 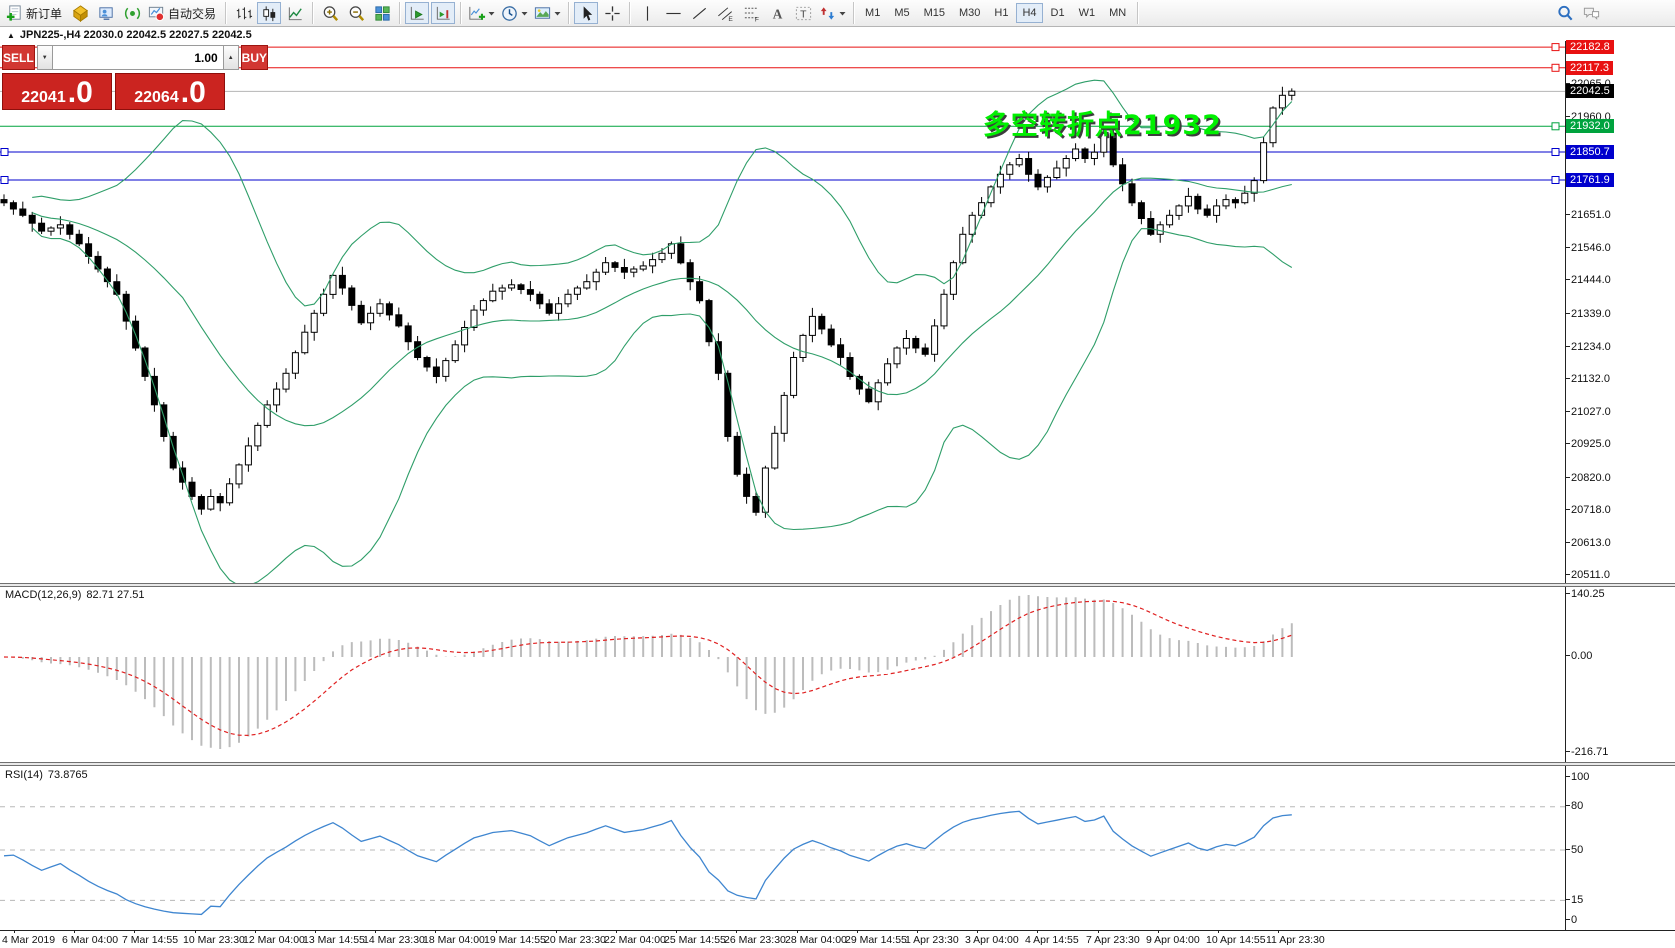 I want to click on toolbar-separator, so click(x=569, y=13).